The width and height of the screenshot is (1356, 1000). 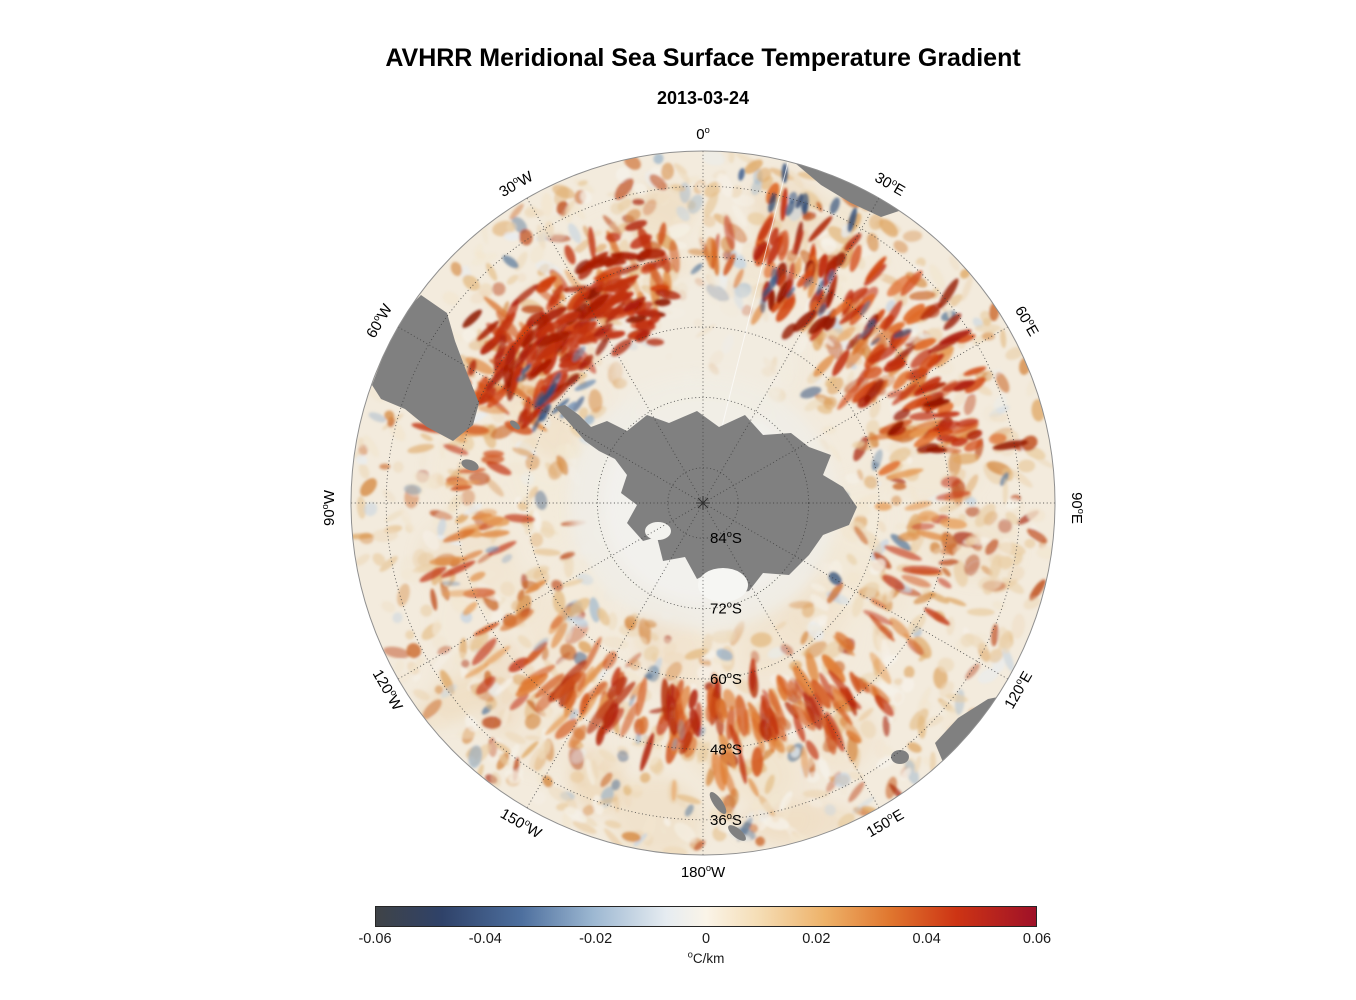 What do you see at coordinates (1037, 939) in the screenshot?
I see `colorbar-tick-label: 0.06` at bounding box center [1037, 939].